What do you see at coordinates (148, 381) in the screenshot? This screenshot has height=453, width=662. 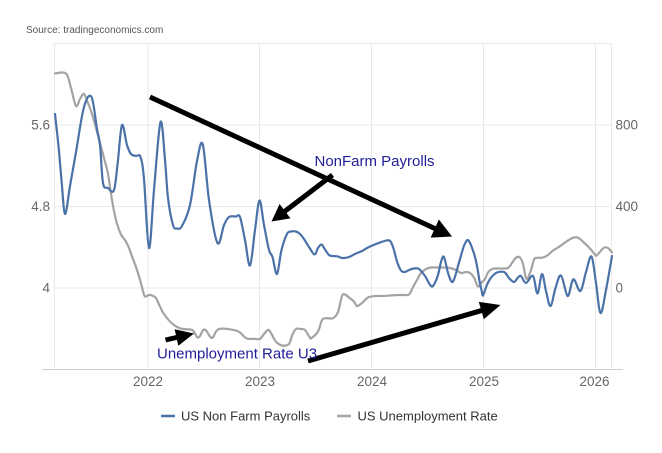 I see `svg-text: 2022` at bounding box center [148, 381].